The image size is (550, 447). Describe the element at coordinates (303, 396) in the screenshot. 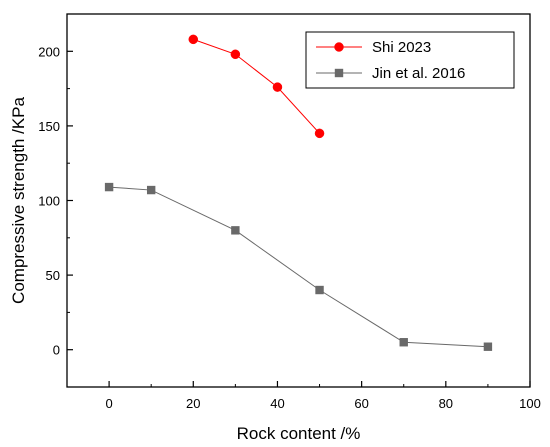

I see `x-axis: 0 20 40 60 80 100` at that location.